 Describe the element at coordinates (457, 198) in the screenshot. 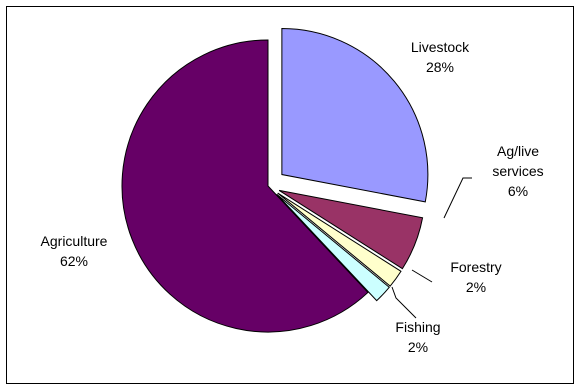

I see `leader-line-ag-live-services` at that location.